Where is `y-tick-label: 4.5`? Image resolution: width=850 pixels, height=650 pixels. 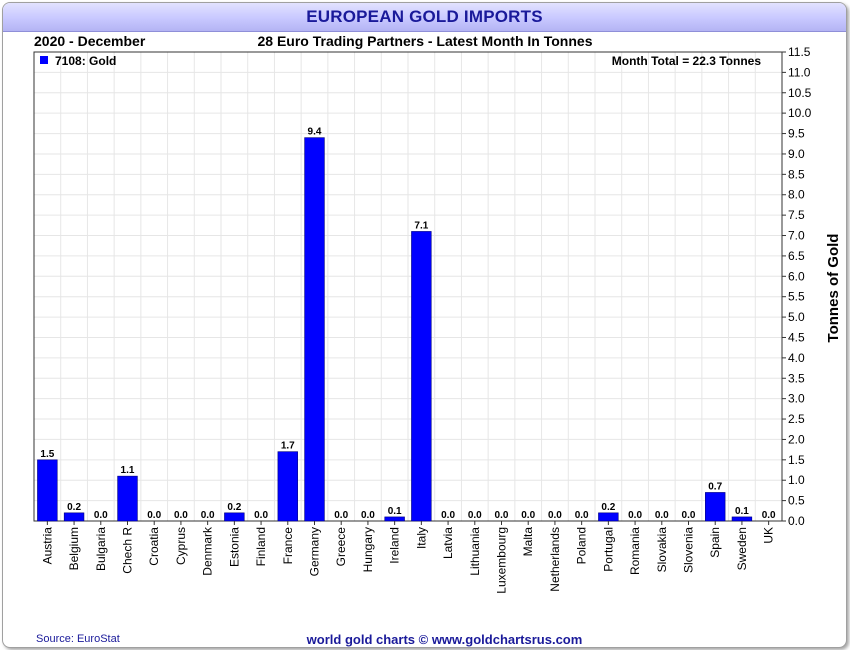
y-tick-label: 4.5 is located at coordinates (796, 337).